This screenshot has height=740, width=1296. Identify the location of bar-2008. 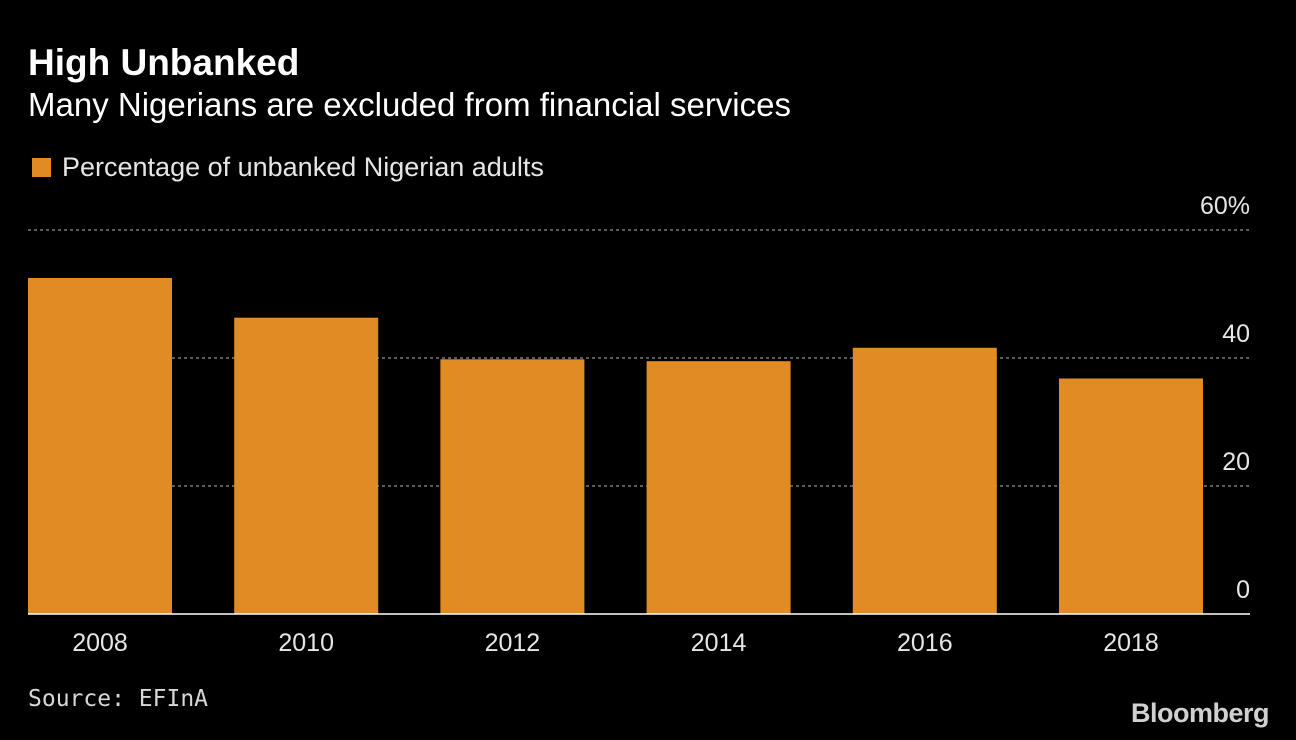
(100, 446).